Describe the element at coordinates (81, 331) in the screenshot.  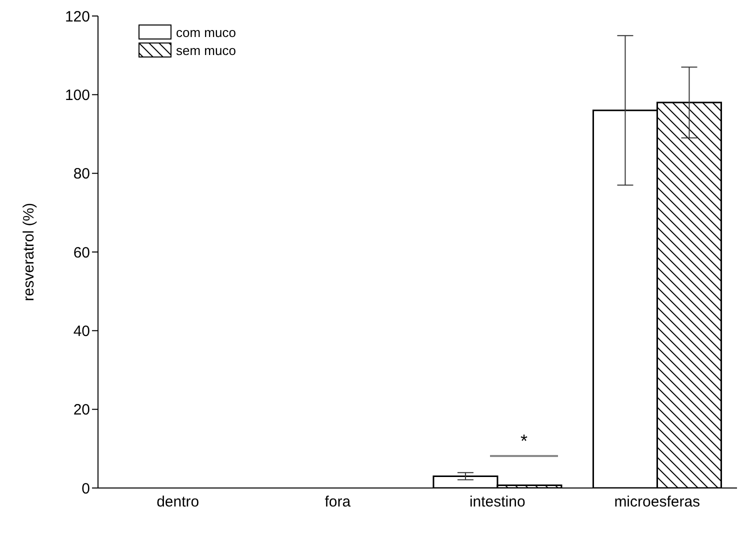
I see `y-tick-label: 40` at that location.